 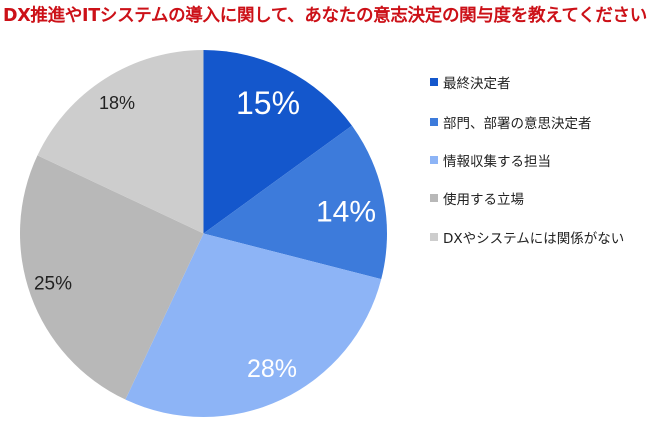 I want to click on legend-item-department-decision-maker: 部門、部署の意思決定者, so click(x=511, y=122).